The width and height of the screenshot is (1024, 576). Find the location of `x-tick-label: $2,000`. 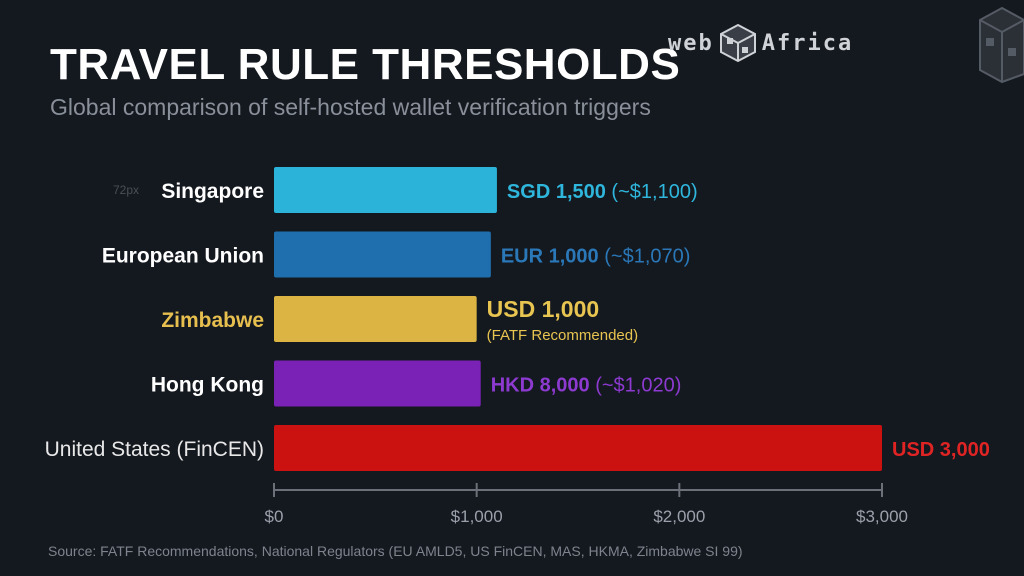

x-tick-label: $2,000 is located at coordinates (679, 516).